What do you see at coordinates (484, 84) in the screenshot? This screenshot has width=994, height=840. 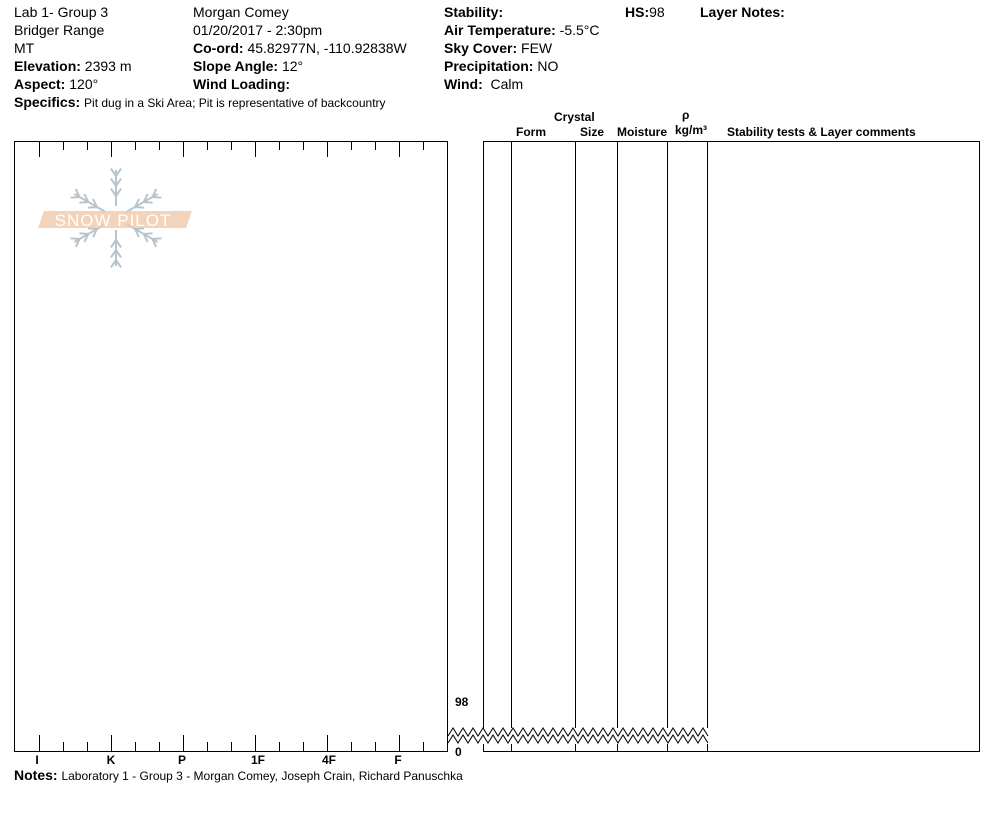 I see `wind: Wind: Calm` at bounding box center [484, 84].